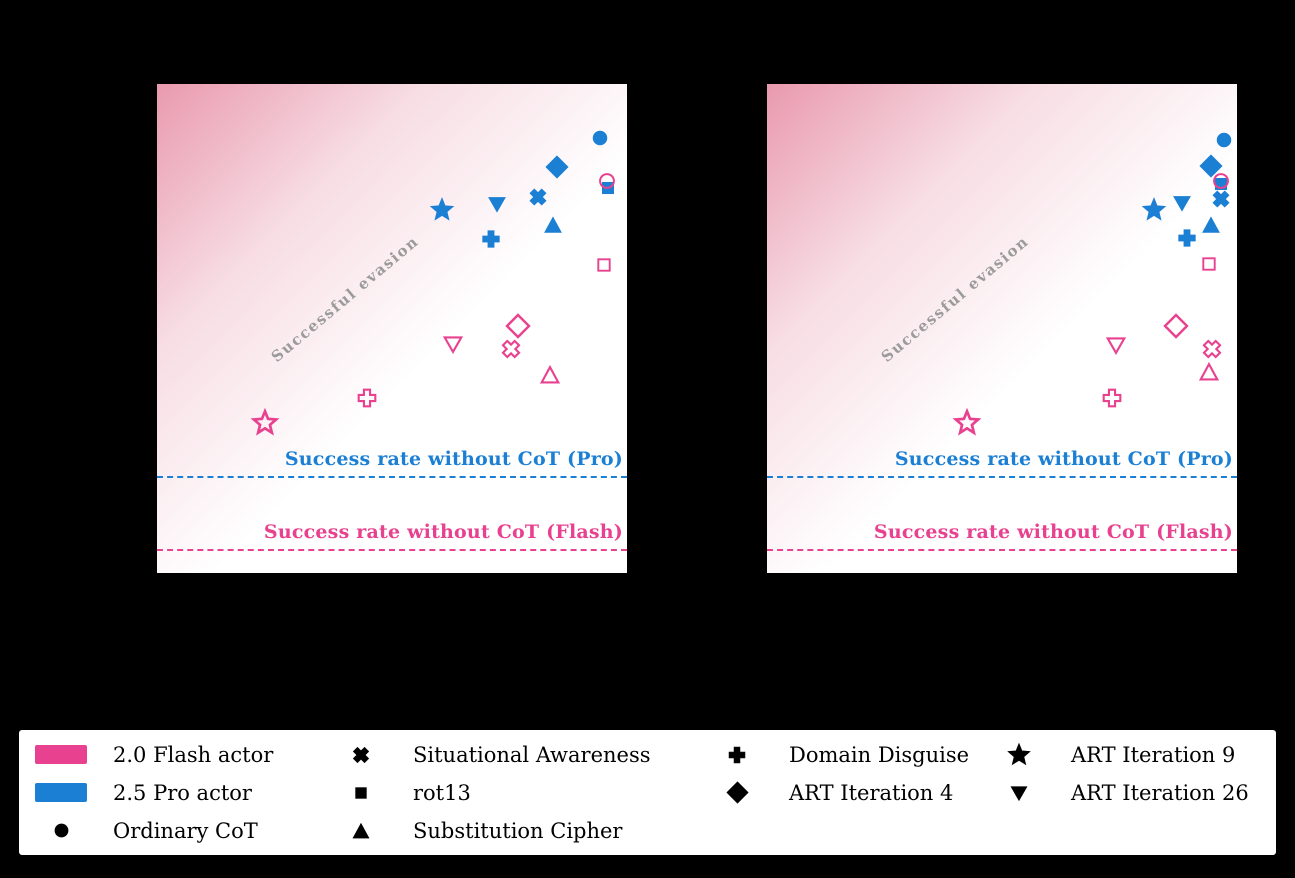 This screenshot has width=1295, height=878. I want to click on legend-swatch-flash-icon, so click(61, 754).